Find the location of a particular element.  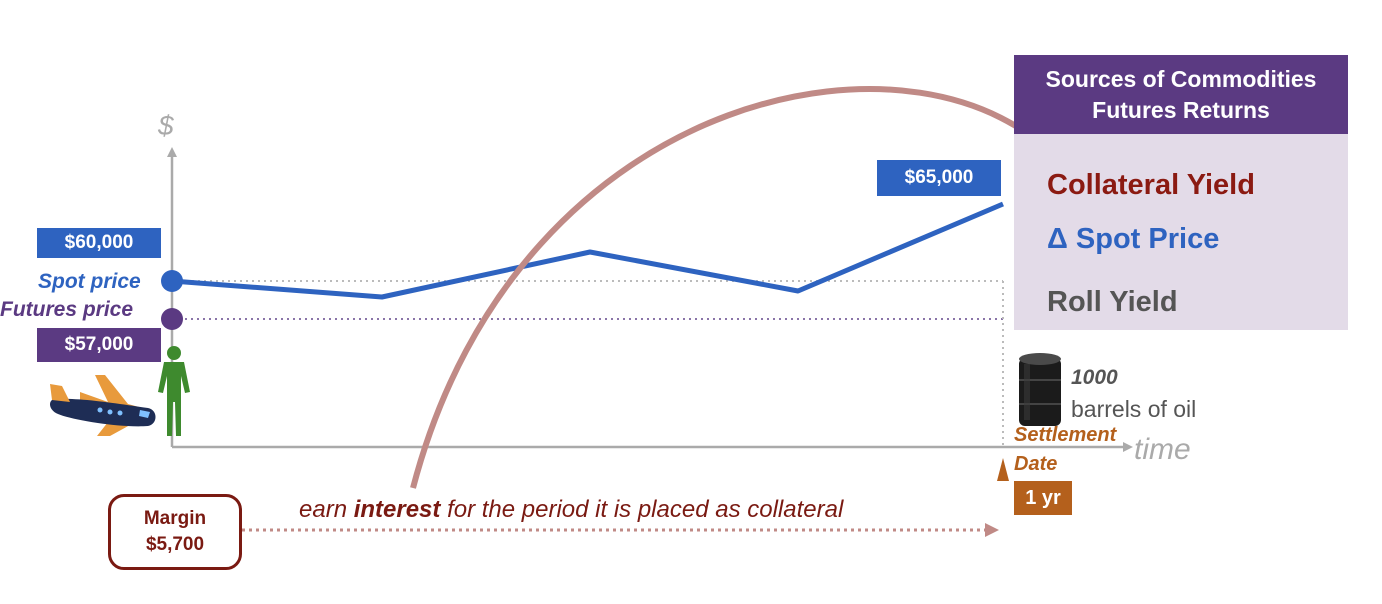

spot-start-price-tag: $60,000 is located at coordinates (99, 243).